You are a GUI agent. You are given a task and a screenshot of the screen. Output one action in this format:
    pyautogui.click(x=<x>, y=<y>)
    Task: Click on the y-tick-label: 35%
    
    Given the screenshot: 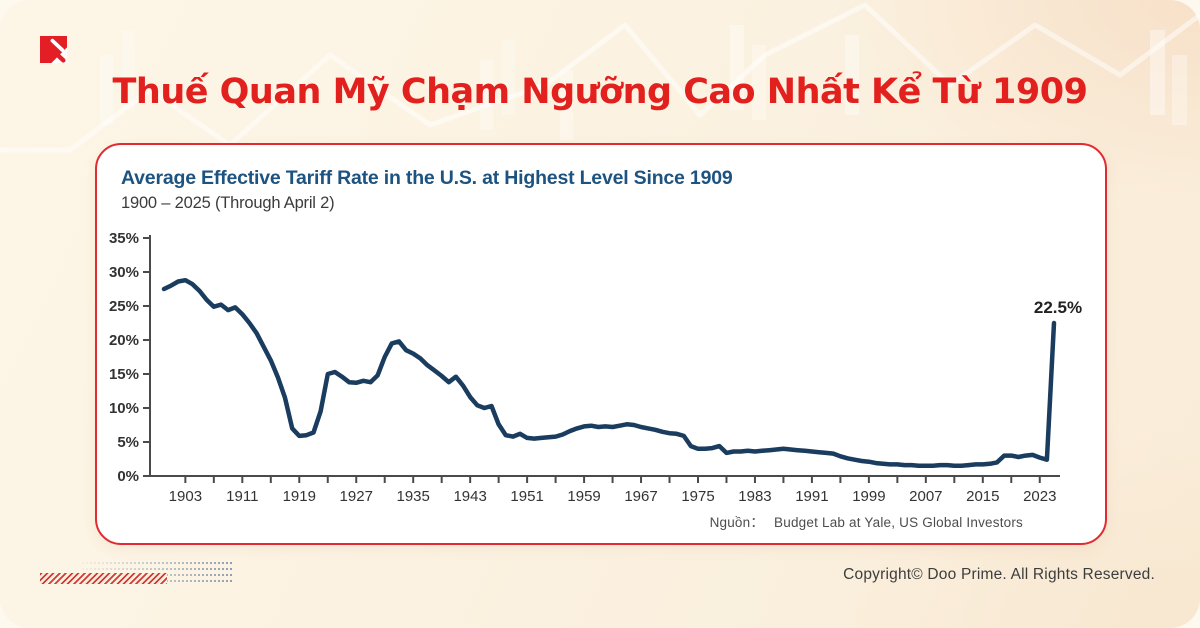 What is the action you would take?
    pyautogui.click(x=124, y=238)
    